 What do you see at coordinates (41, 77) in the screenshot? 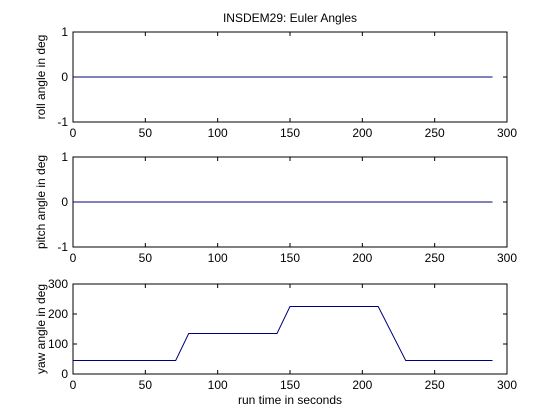
I see `y-axis-label: roll angle in deg` at bounding box center [41, 77].